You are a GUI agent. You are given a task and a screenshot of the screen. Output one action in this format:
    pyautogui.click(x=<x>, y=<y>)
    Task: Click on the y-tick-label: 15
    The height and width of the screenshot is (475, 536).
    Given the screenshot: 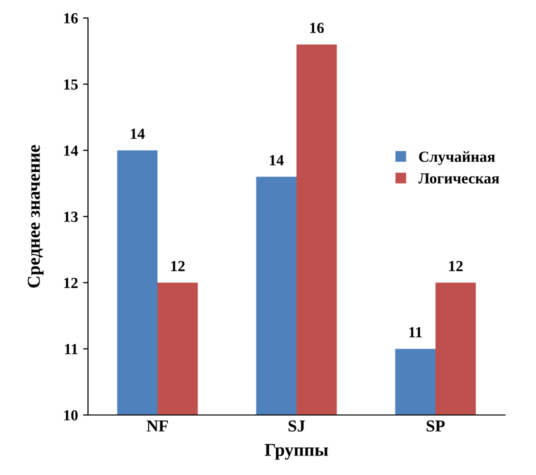 What is the action you would take?
    pyautogui.click(x=71, y=84)
    